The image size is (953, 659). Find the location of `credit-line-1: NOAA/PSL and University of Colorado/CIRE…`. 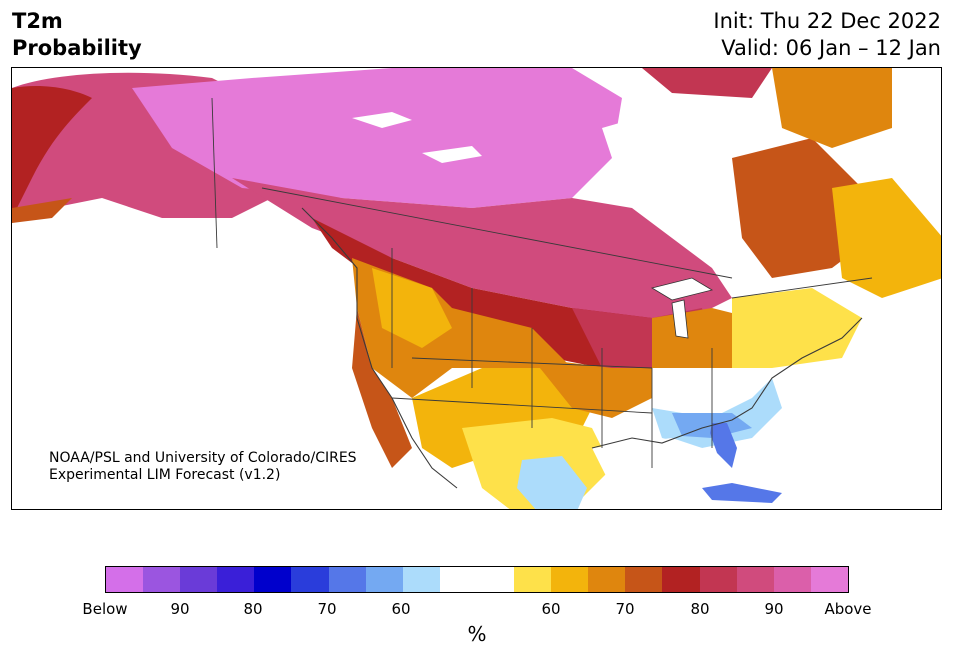

credit-line-1: NOAA/PSL and University of Colorado/CIRE… is located at coordinates (203, 458).